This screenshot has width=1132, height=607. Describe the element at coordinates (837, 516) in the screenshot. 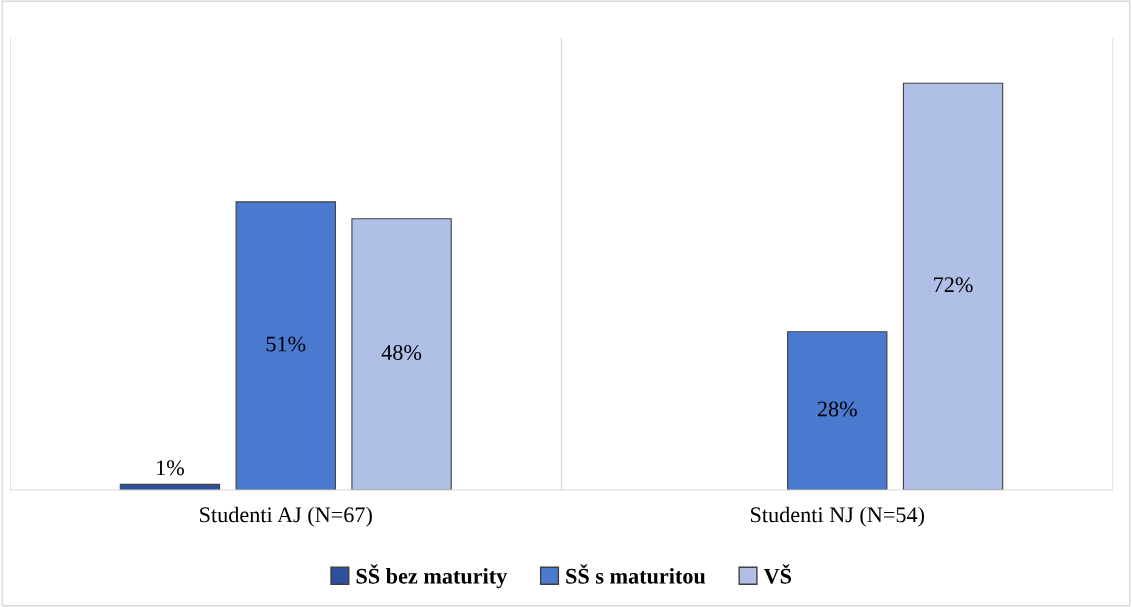

I see `x-tick-label: Studenti NJ (N=54)` at that location.